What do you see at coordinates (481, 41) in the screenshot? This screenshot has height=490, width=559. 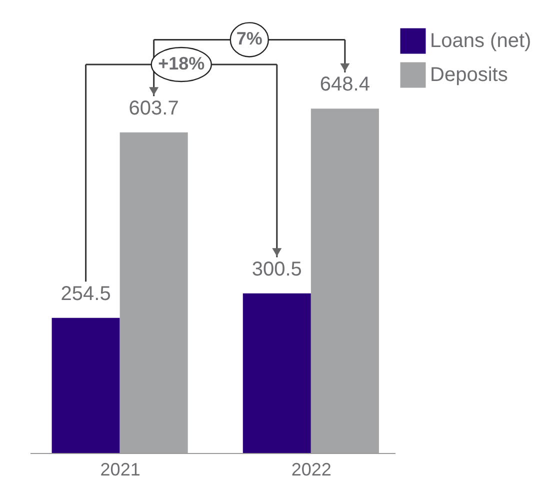 I see `legend-label: Loans (net)` at bounding box center [481, 41].